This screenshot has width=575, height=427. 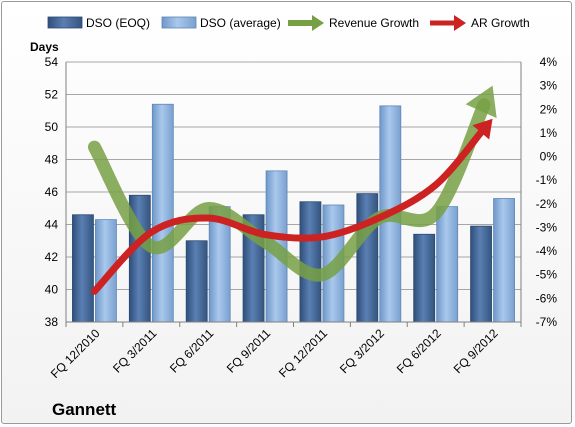 What do you see at coordinates (481, 102) in the screenshot?
I see `arrowhead-revenue-growth` at bounding box center [481, 102].